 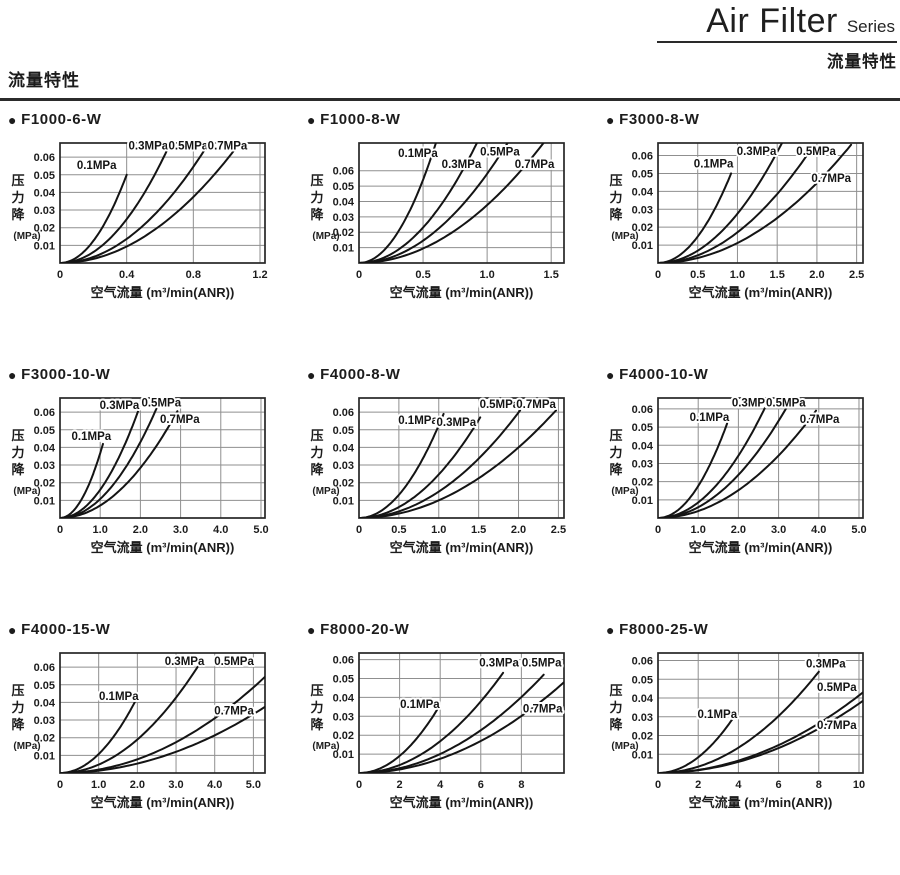 What do you see at coordinates (220, 530) in the screenshot?
I see `svg-text: 4.0` at bounding box center [220, 530].